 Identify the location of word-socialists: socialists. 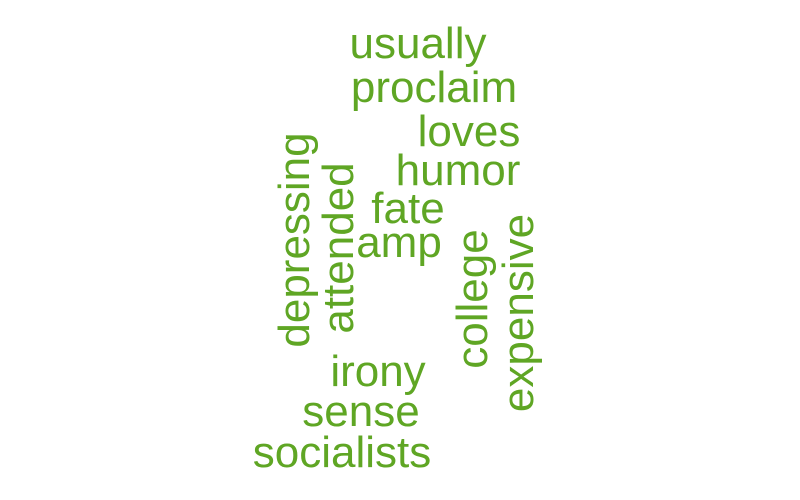
(342, 452).